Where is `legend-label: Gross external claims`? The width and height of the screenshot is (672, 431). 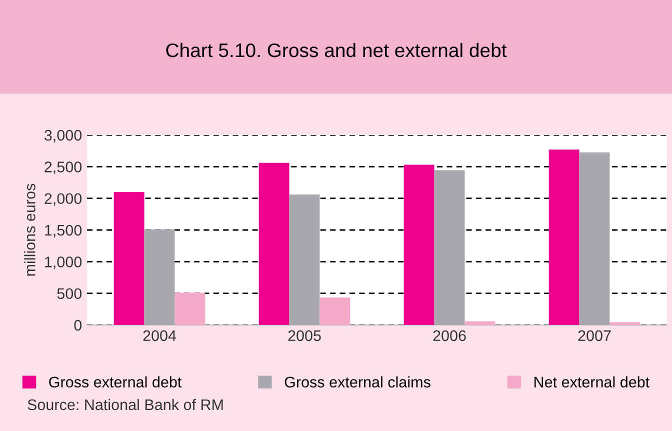 legend-label: Gross external claims is located at coordinates (357, 382).